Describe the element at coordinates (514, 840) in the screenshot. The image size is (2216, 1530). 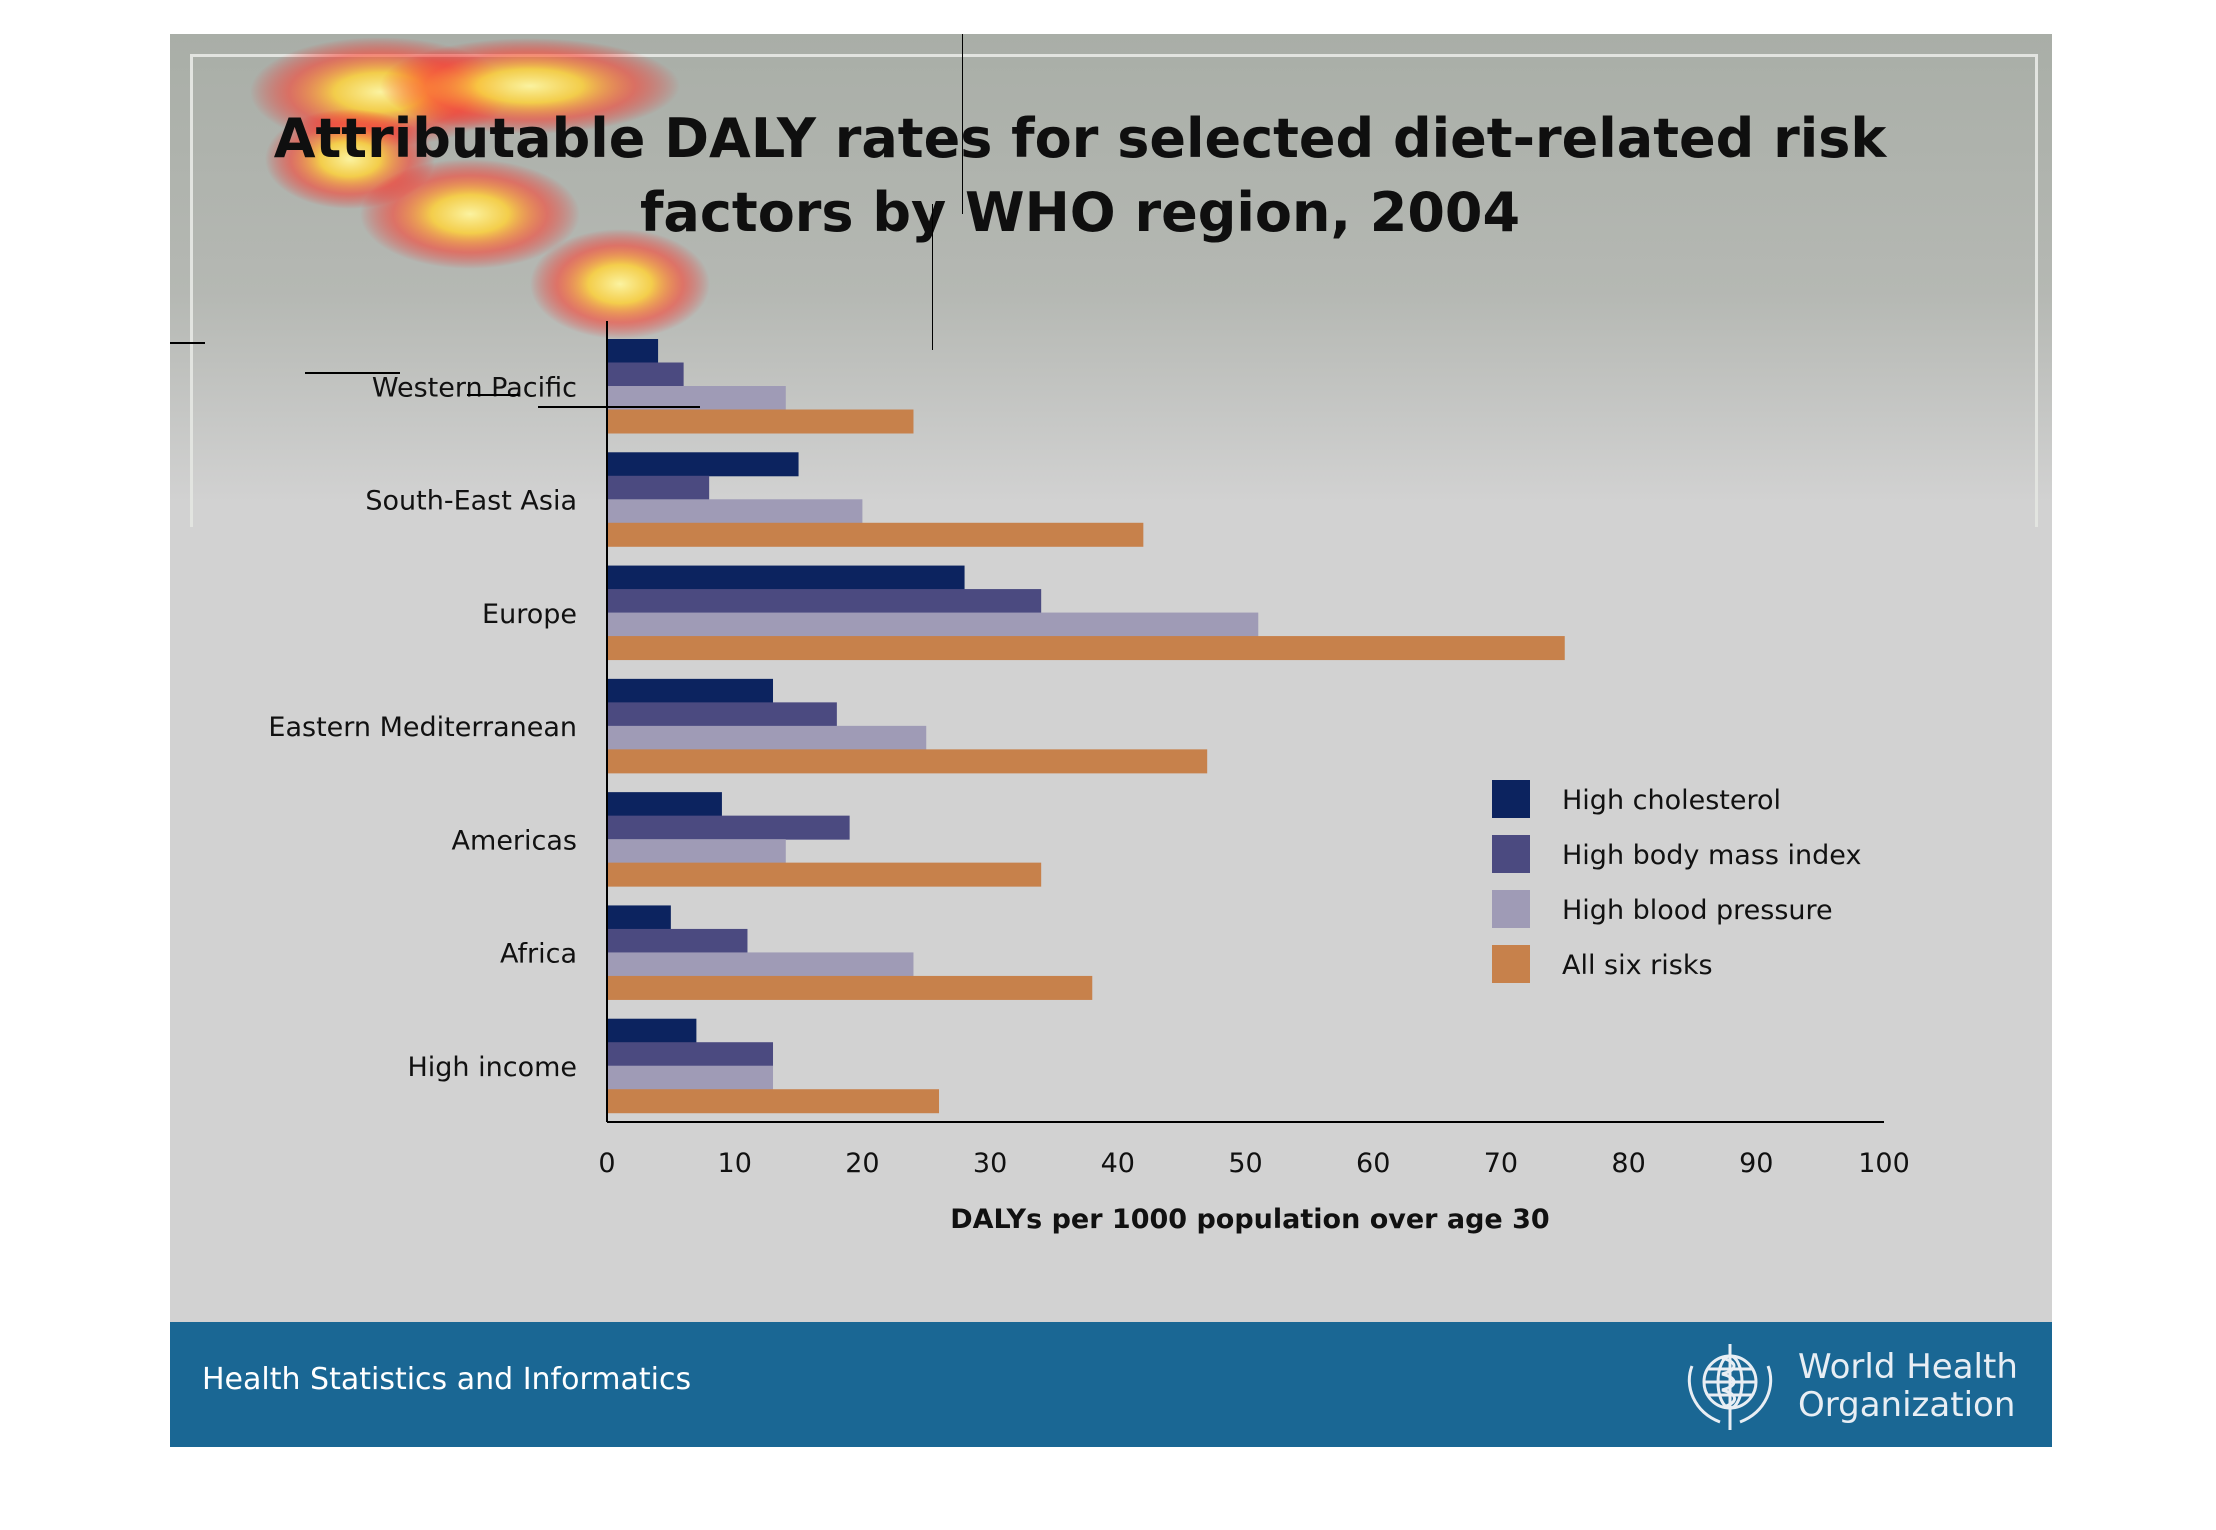
I see `category-label: Americas` at that location.